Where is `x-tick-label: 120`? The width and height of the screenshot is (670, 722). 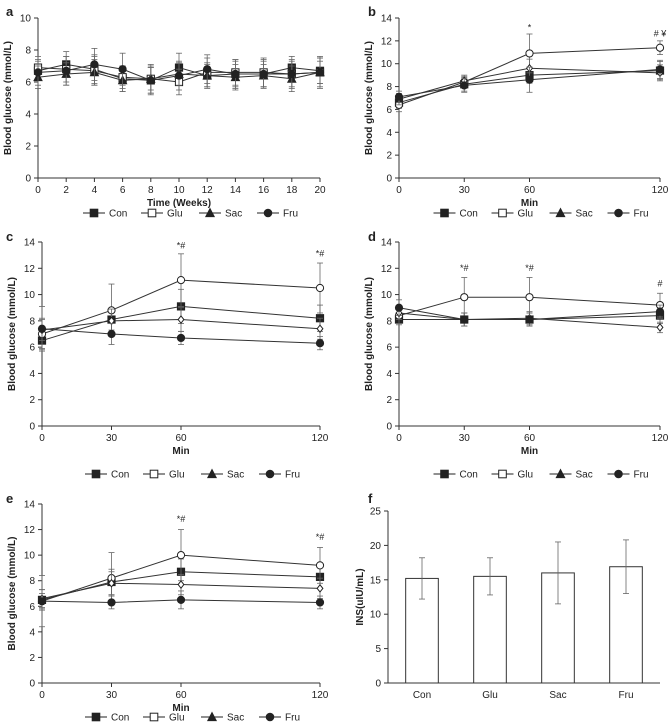
x-tick-label: 120 is located at coordinates (320, 438).